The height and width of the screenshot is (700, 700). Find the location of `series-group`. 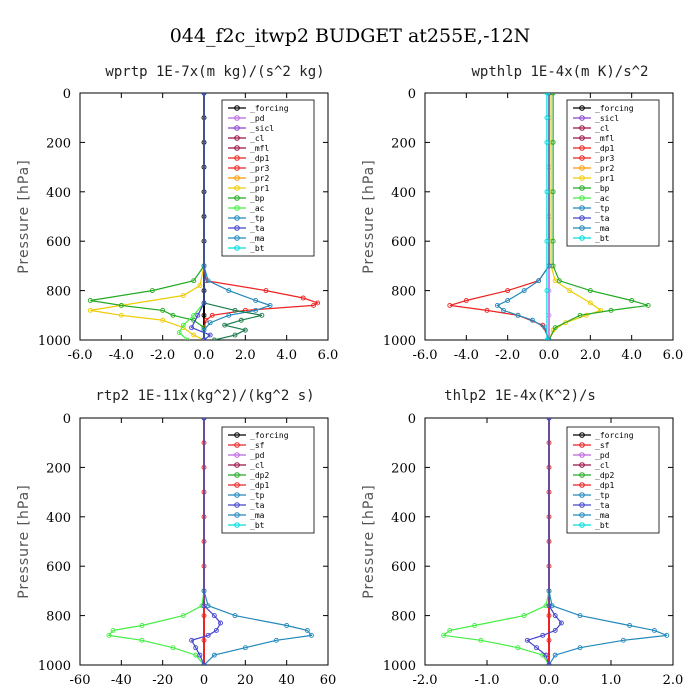

series-group is located at coordinates (210, 541).